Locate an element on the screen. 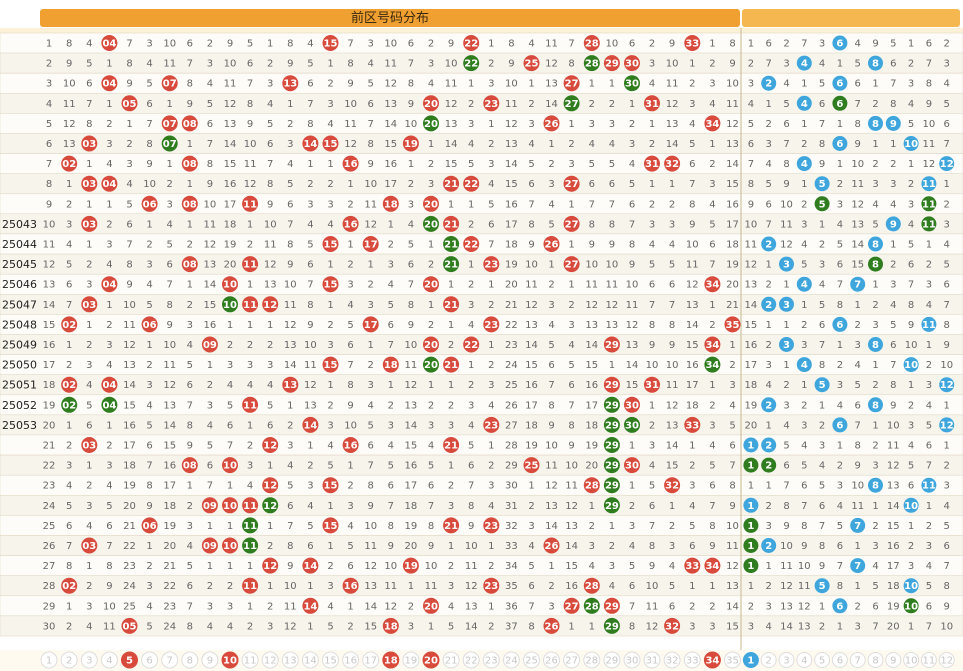 This screenshot has width=963, height=671. back-select-number: 11 is located at coordinates (929, 661).